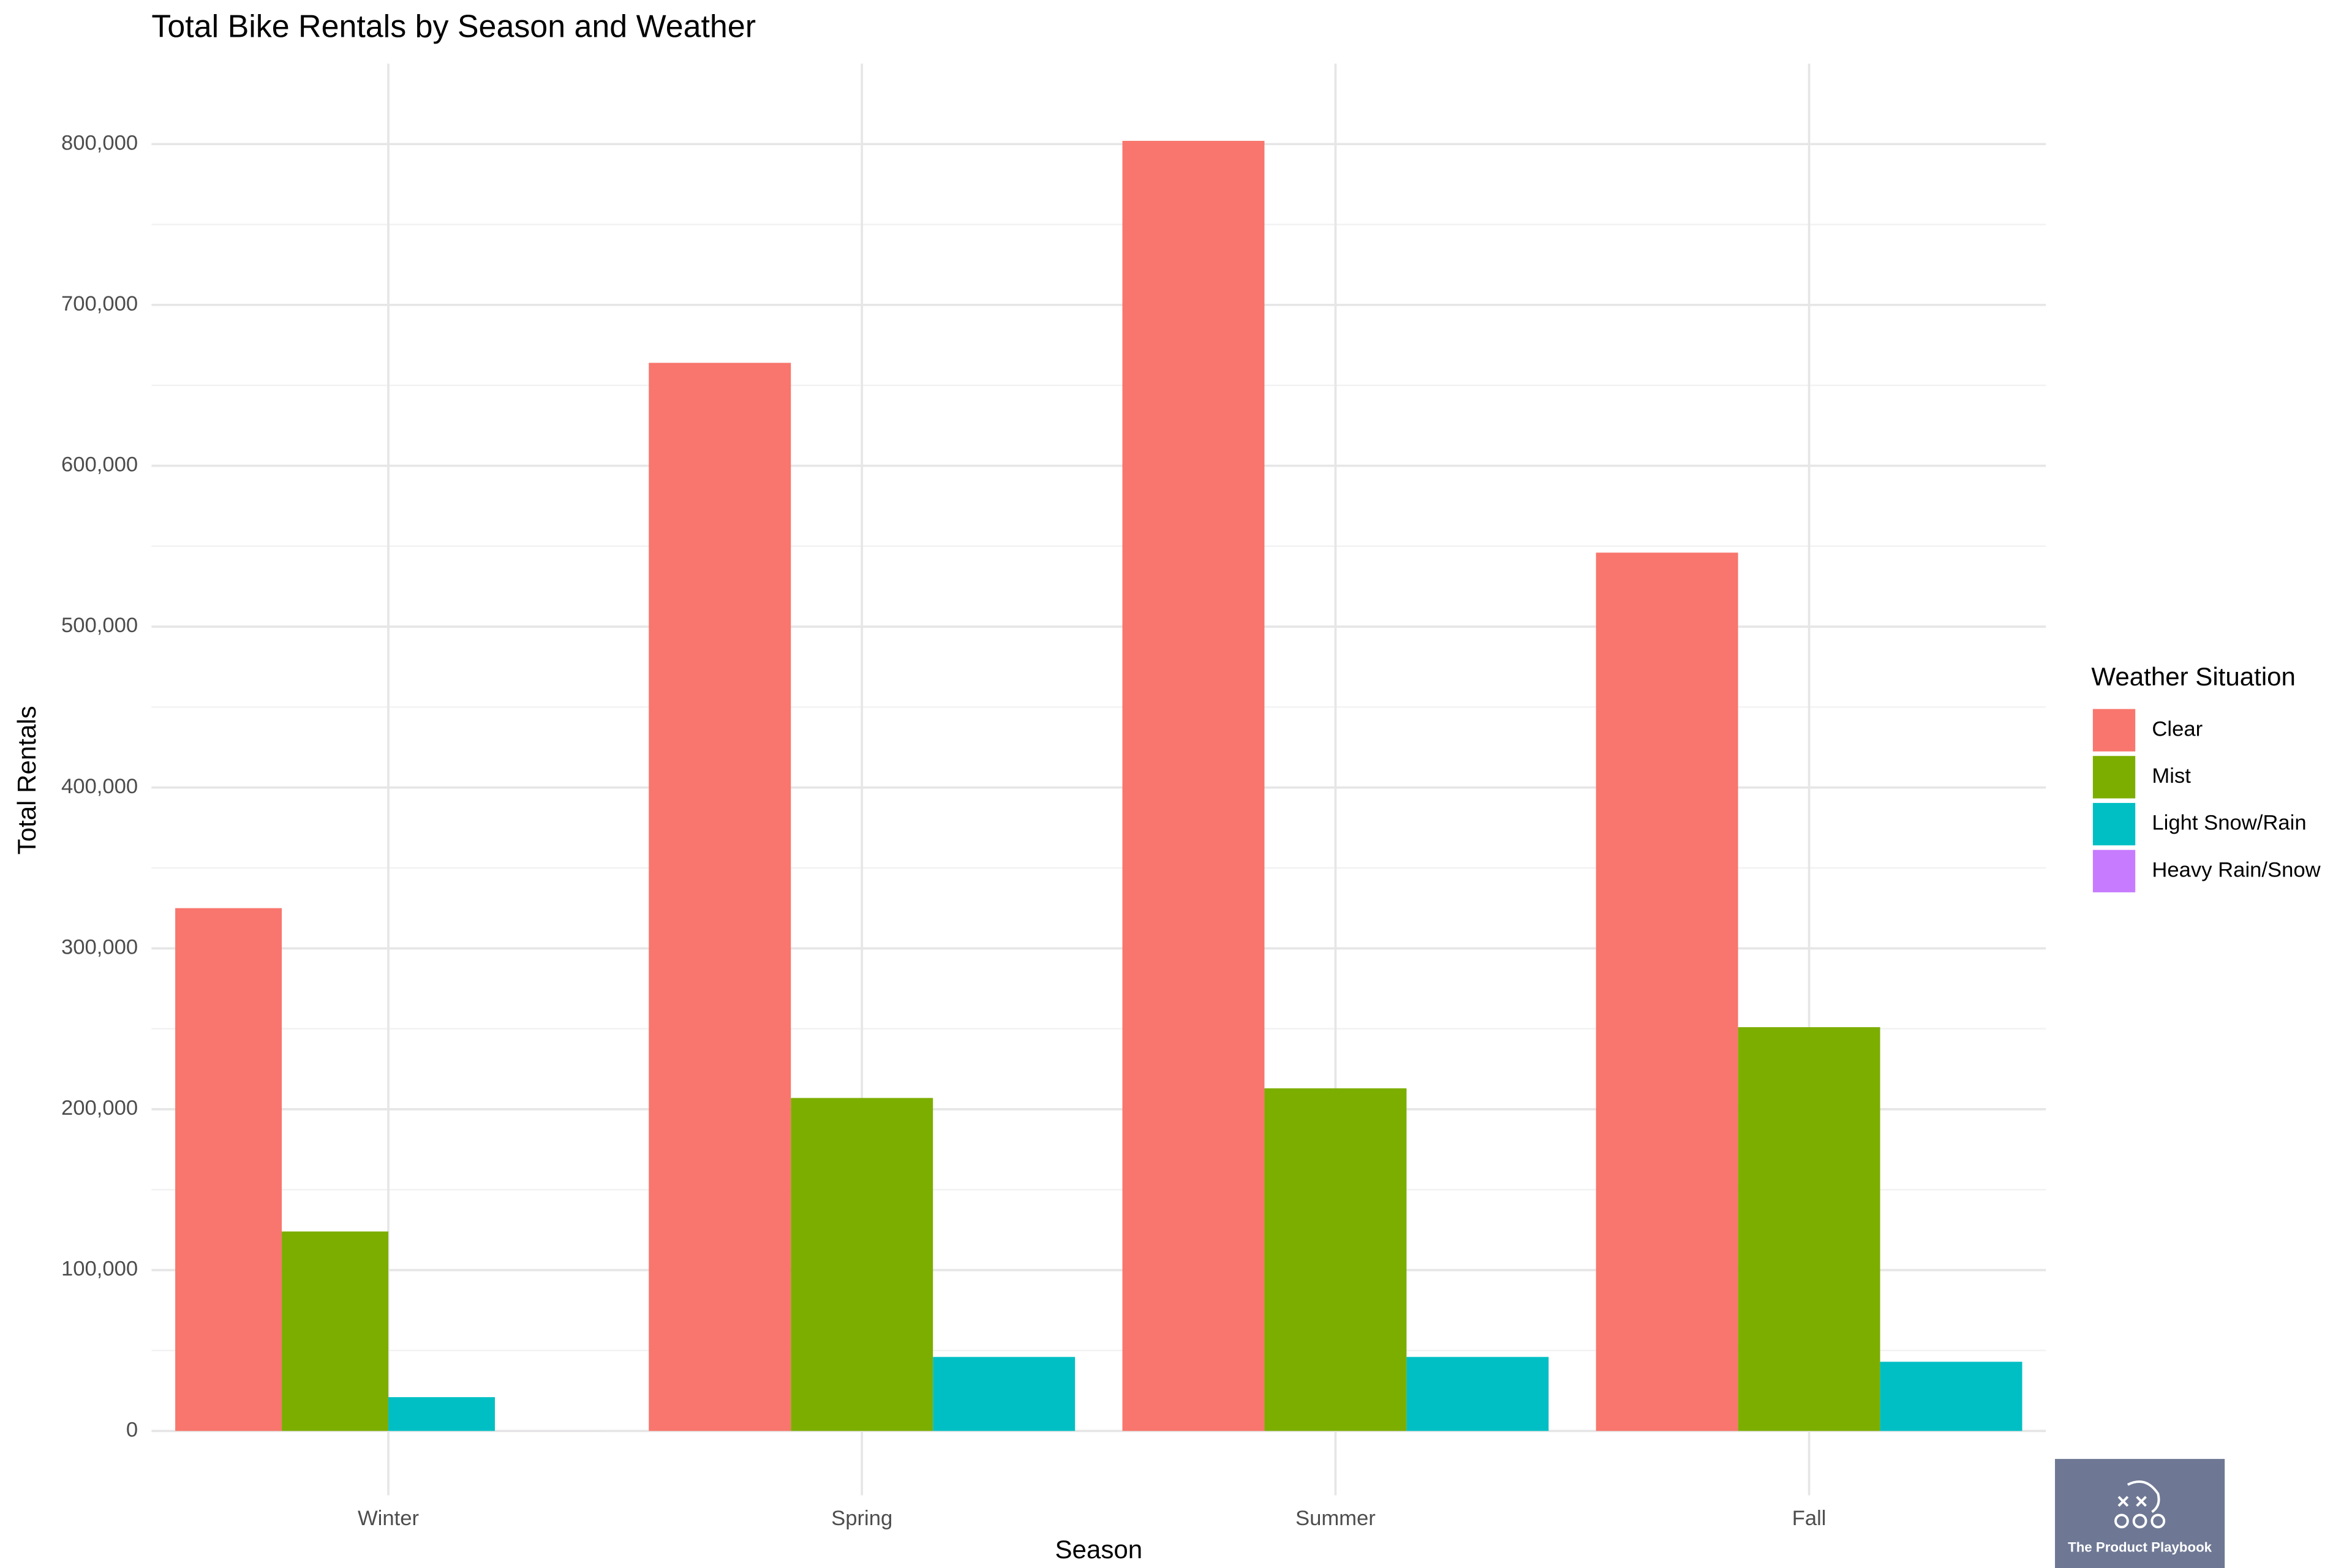 The height and width of the screenshot is (1568, 2352). What do you see at coordinates (2140, 1547) in the screenshot?
I see `watermark-text: The Product Playbook` at bounding box center [2140, 1547].